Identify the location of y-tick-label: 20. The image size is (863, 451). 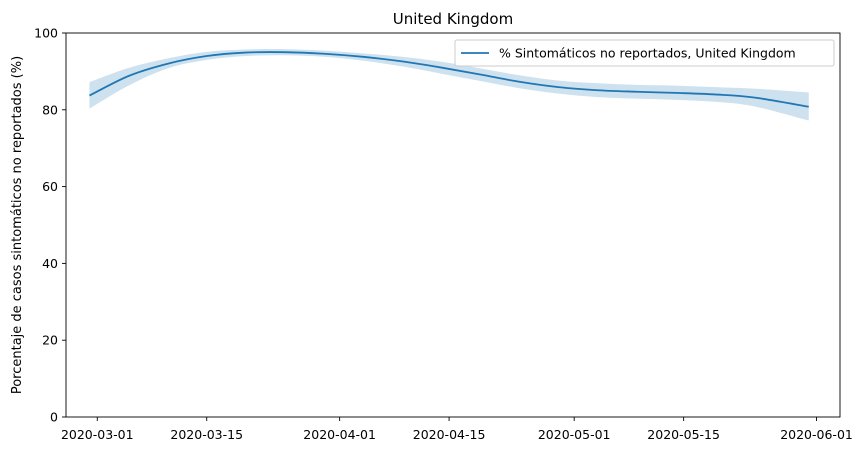
(50, 340).